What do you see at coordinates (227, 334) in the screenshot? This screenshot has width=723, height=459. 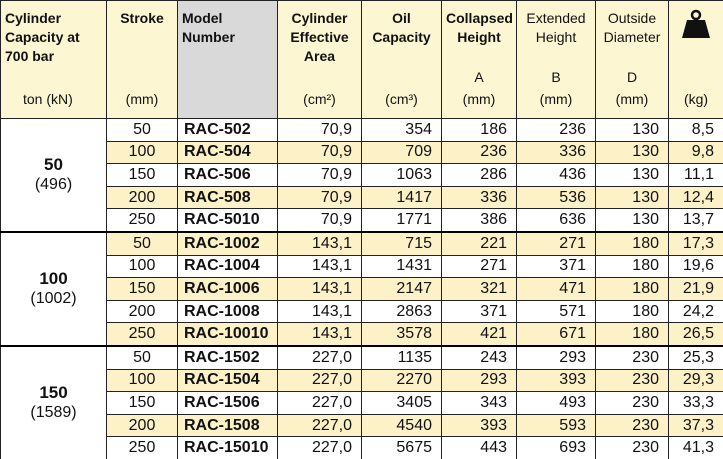 I see `data-cell: RAC-10010` at bounding box center [227, 334].